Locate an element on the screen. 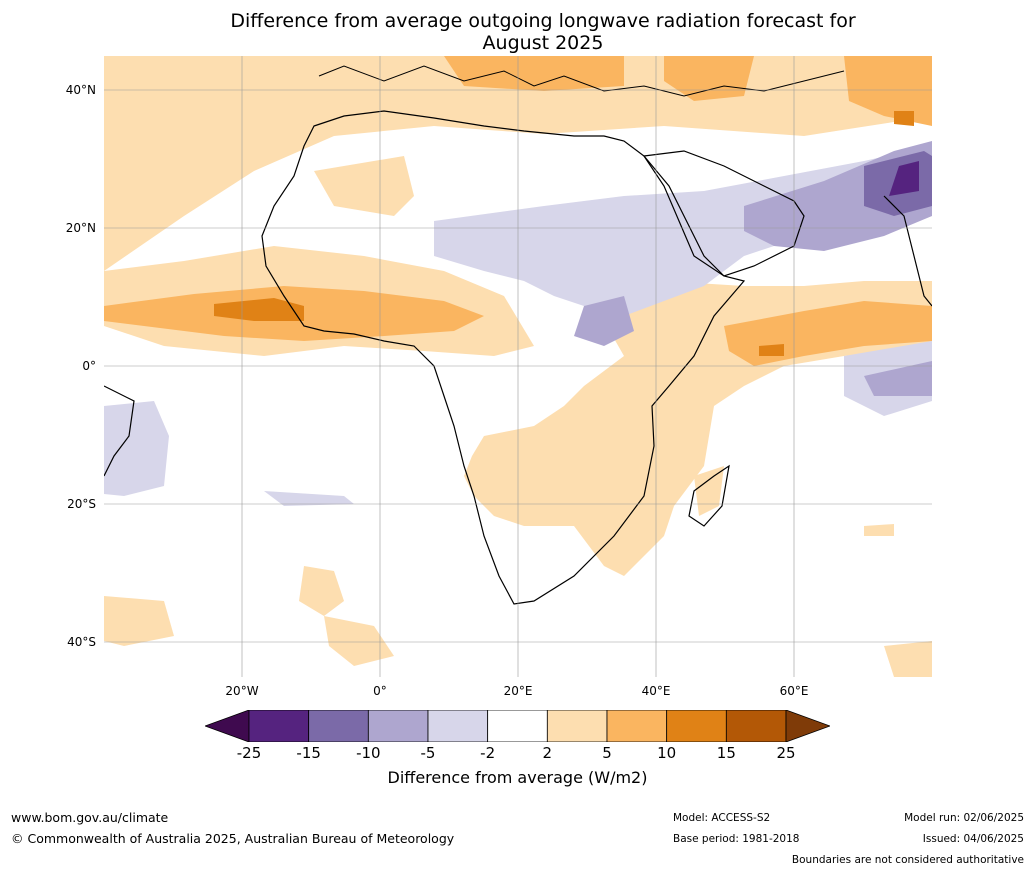 This screenshot has height=873, width=1035. colorbar-arrow-low is located at coordinates (227, 726).